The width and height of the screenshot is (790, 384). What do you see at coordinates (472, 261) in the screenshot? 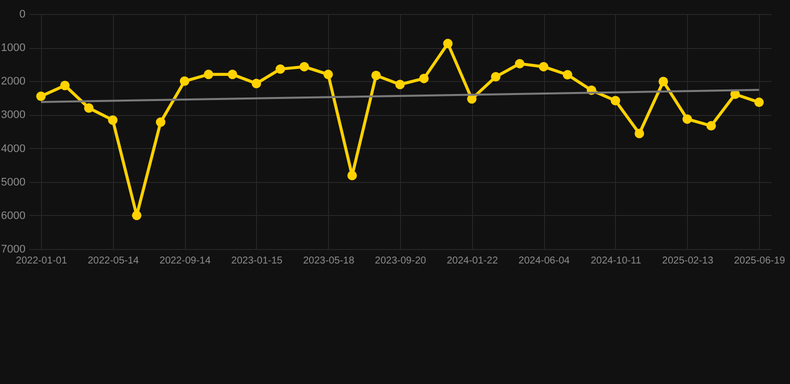
I see `x-tick-label: 2024-01-22` at bounding box center [472, 261].